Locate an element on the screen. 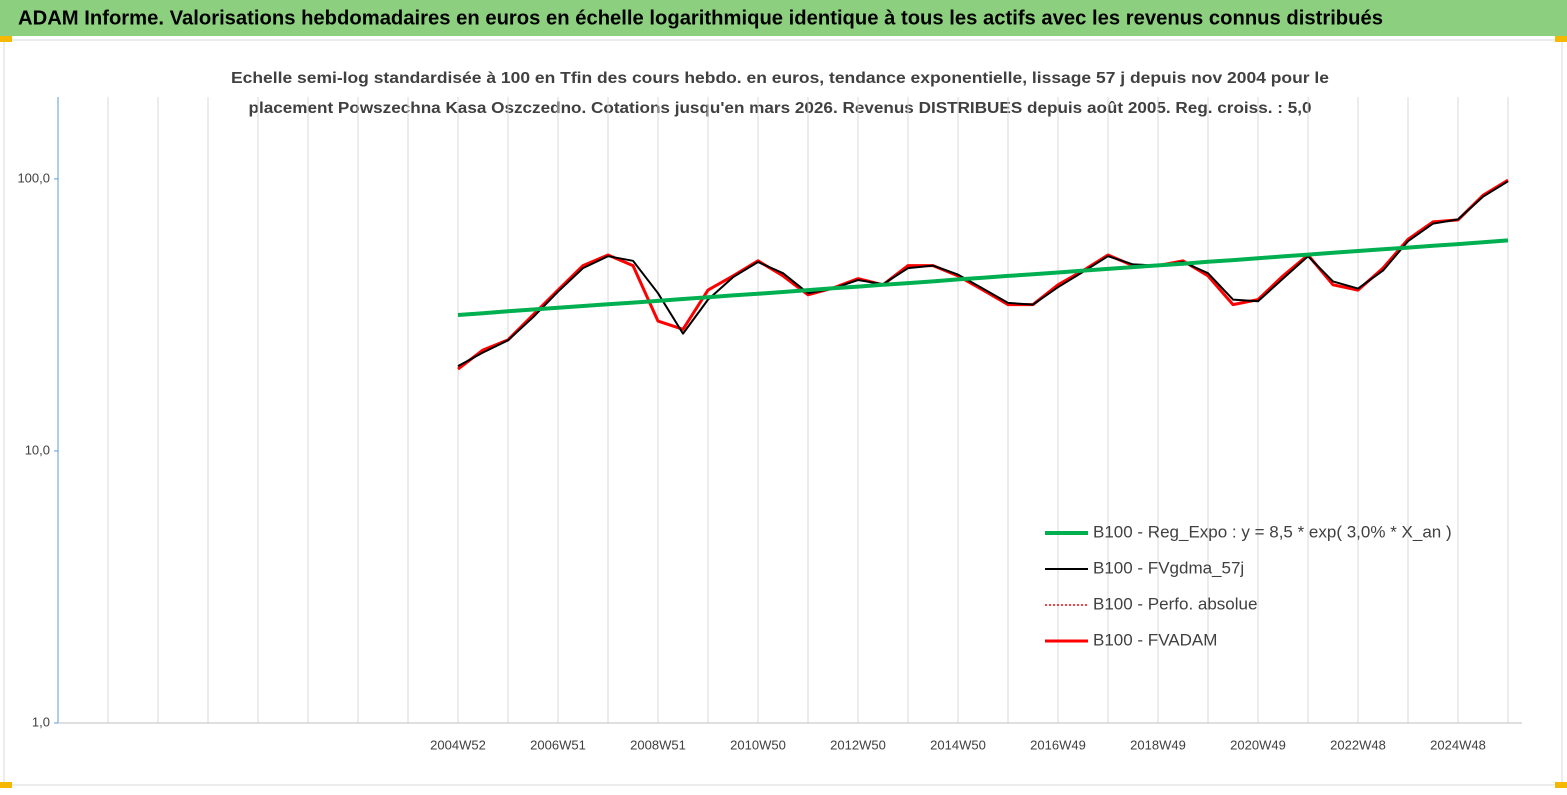 This screenshot has height=795, width=1567. x-tick-label: 2014W50 is located at coordinates (958, 744).